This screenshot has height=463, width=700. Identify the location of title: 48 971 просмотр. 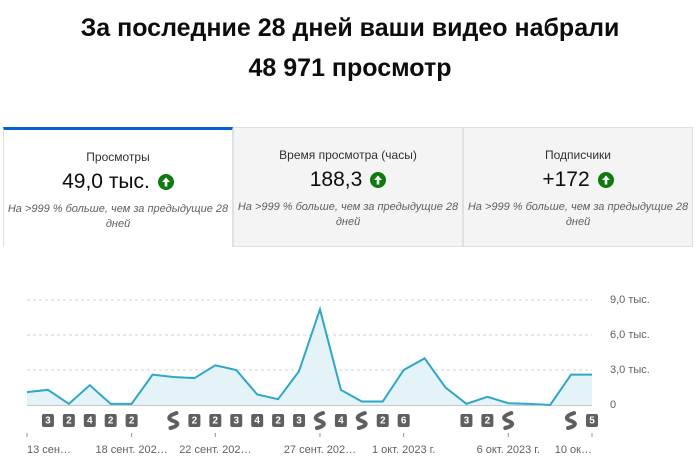
(350, 68).